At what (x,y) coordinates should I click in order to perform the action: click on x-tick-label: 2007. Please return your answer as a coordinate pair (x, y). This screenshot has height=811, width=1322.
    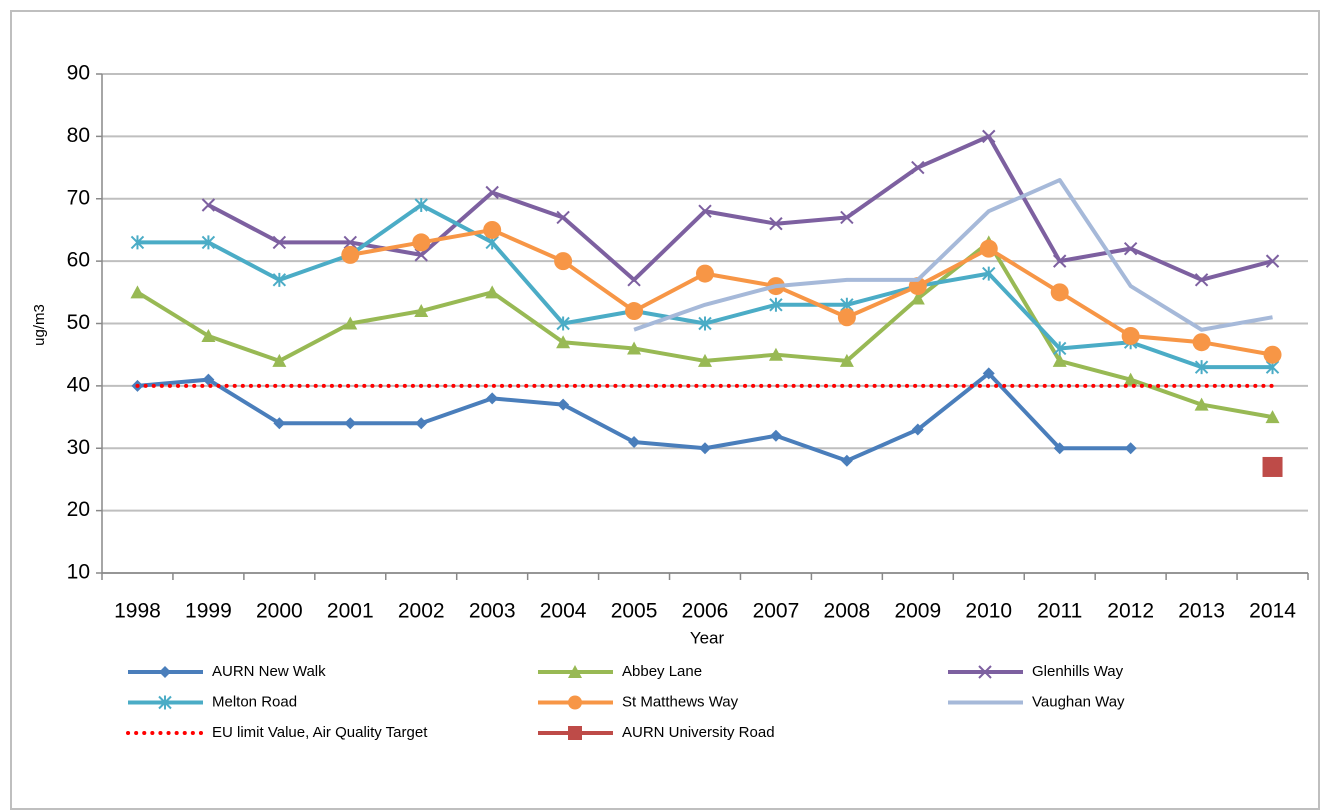
    Looking at the image, I should click on (776, 611).